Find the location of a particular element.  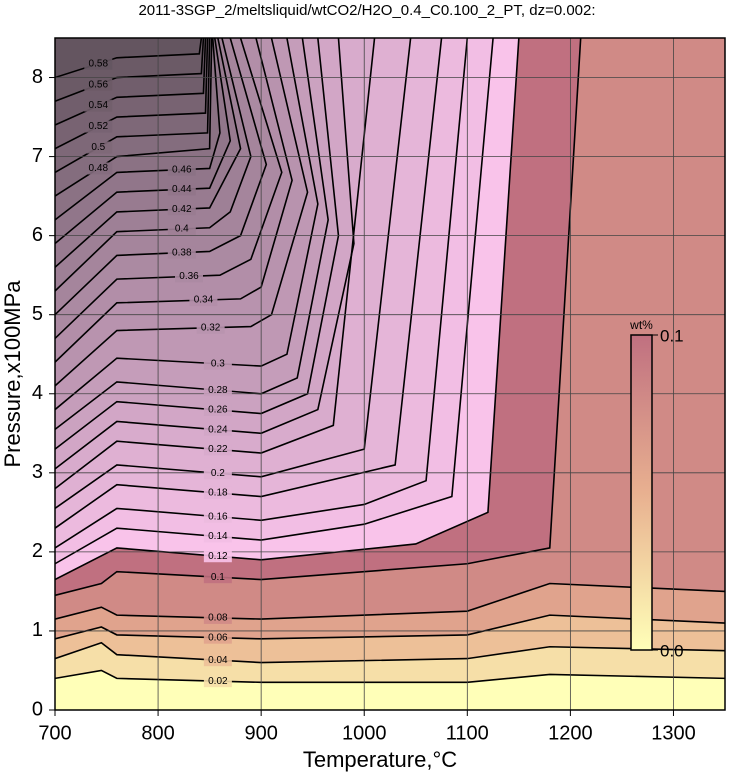

contour-label: 0.46 is located at coordinates (182, 169).